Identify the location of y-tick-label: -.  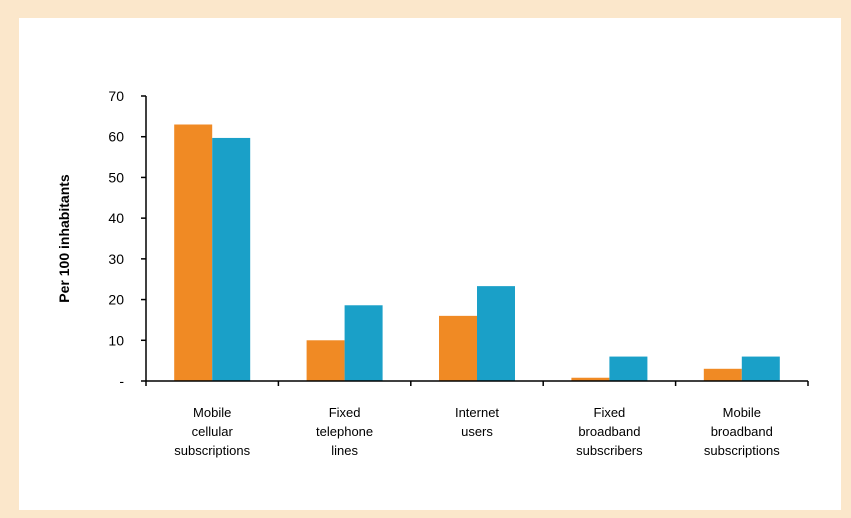
(121, 381).